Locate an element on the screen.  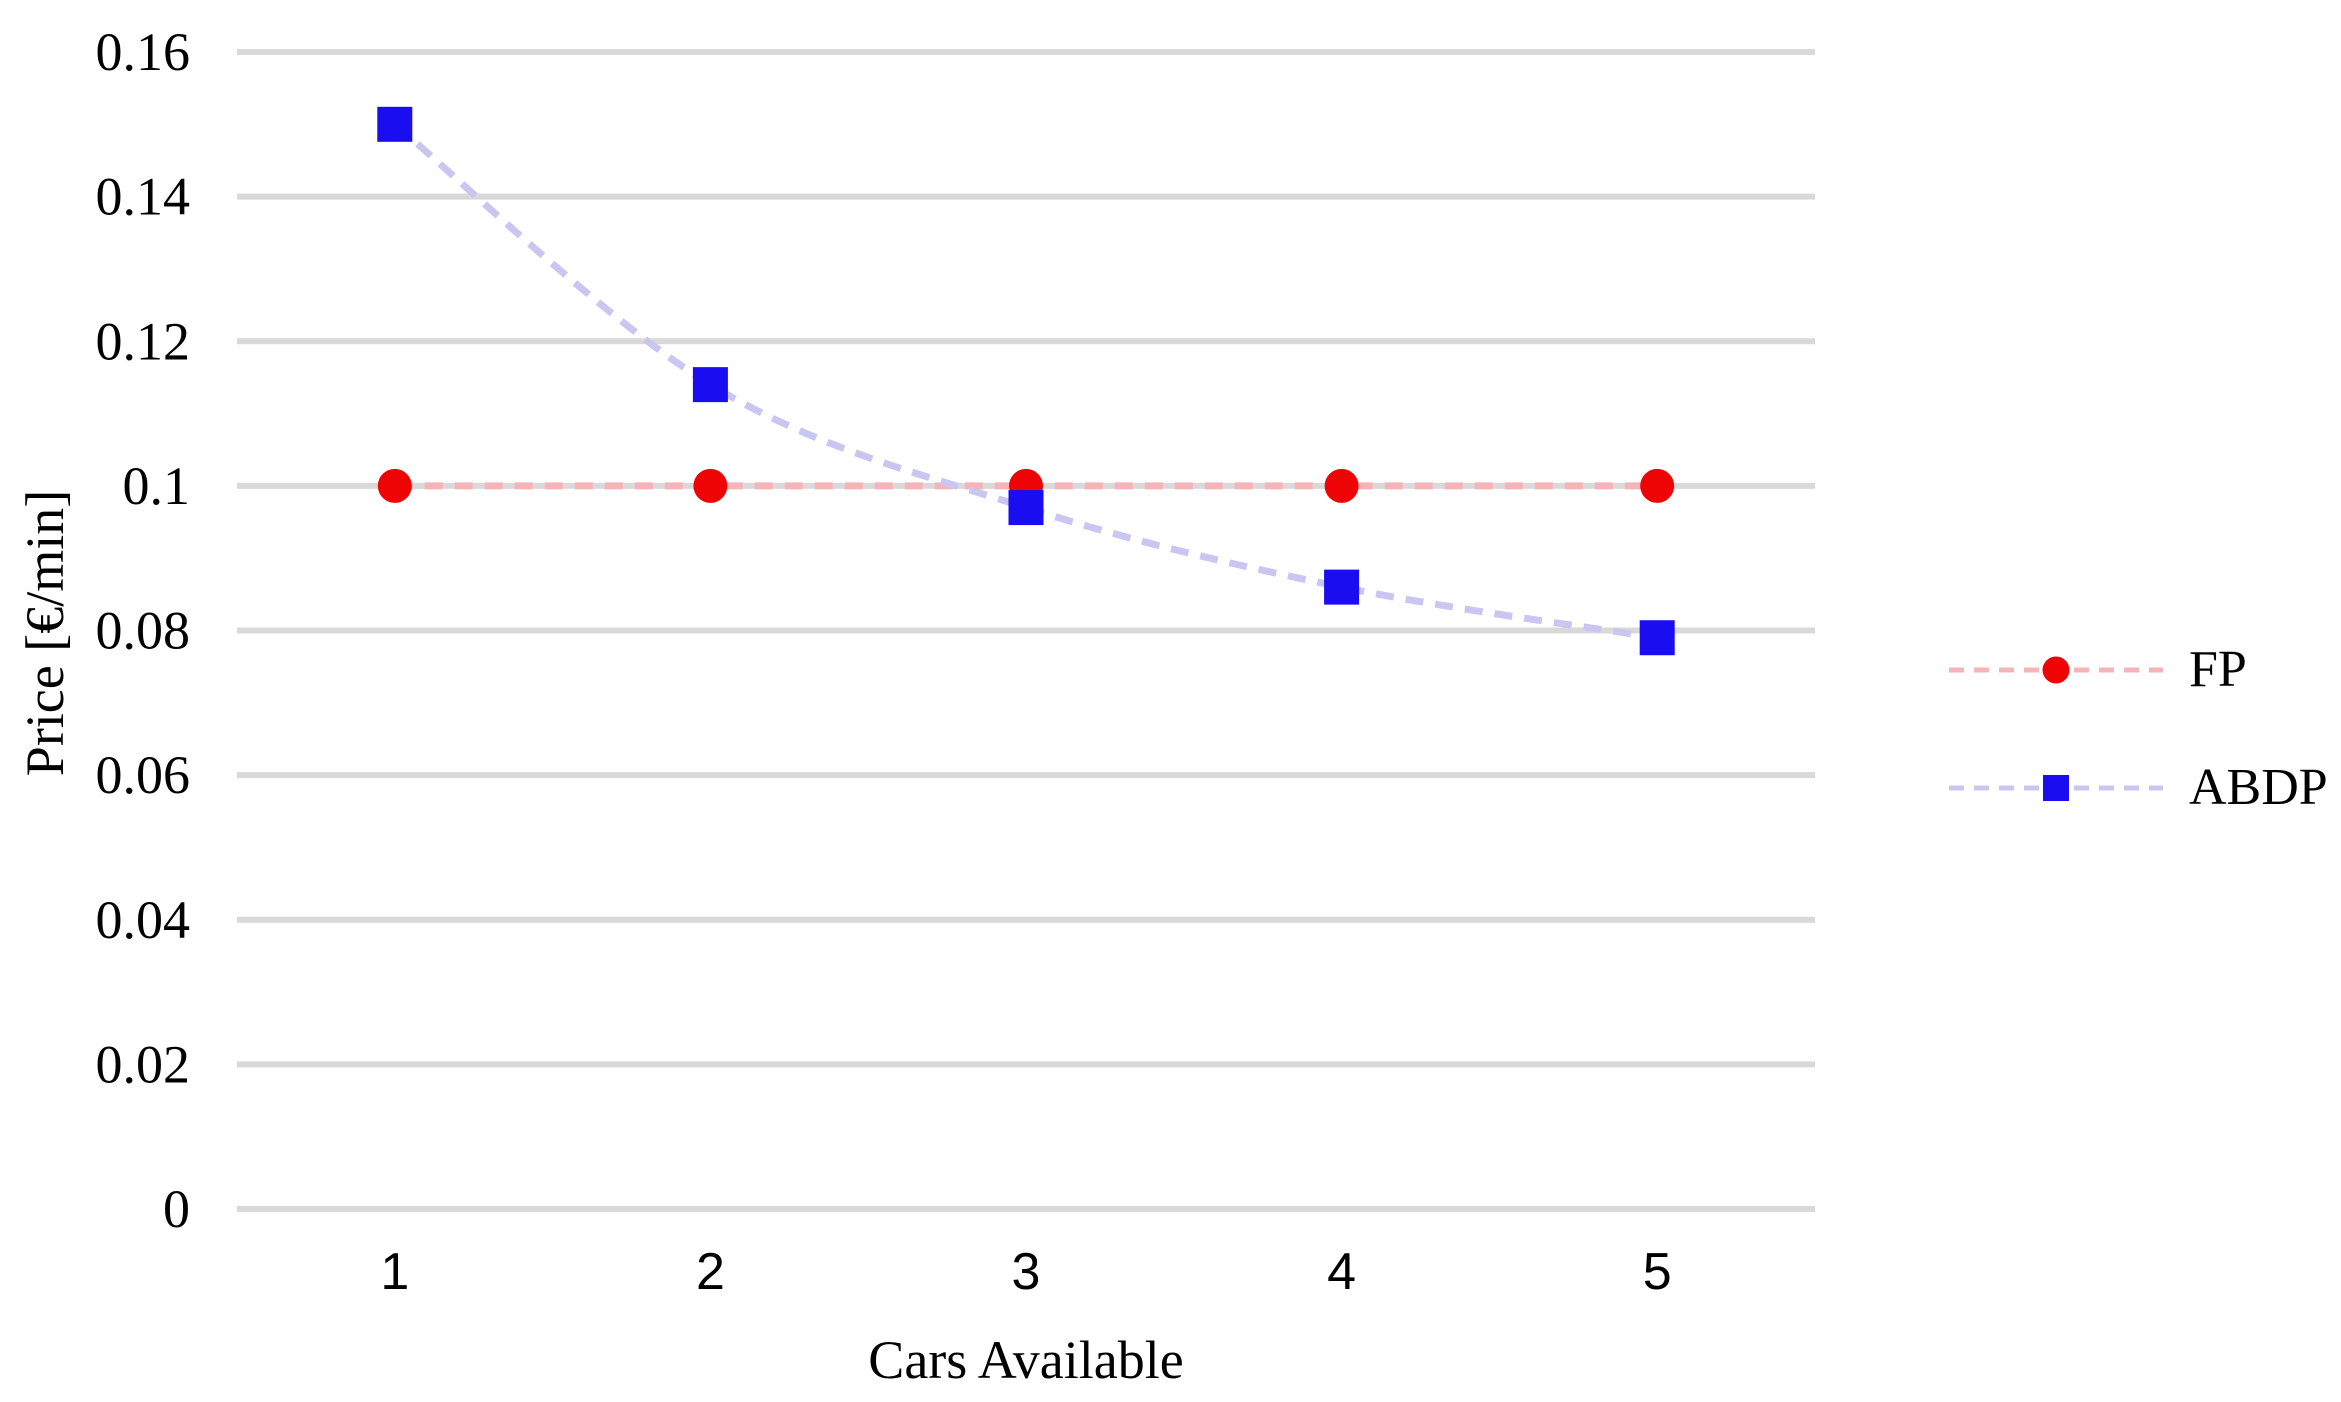
fp-legend-swatch is located at coordinates (2056, 670).